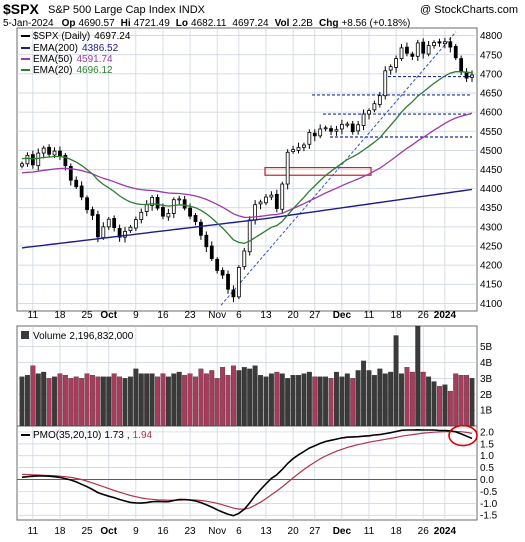 The height and width of the screenshot is (542, 525). What do you see at coordinates (247, 218) in the screenshot?
I see `ema200-line` at bounding box center [247, 218].